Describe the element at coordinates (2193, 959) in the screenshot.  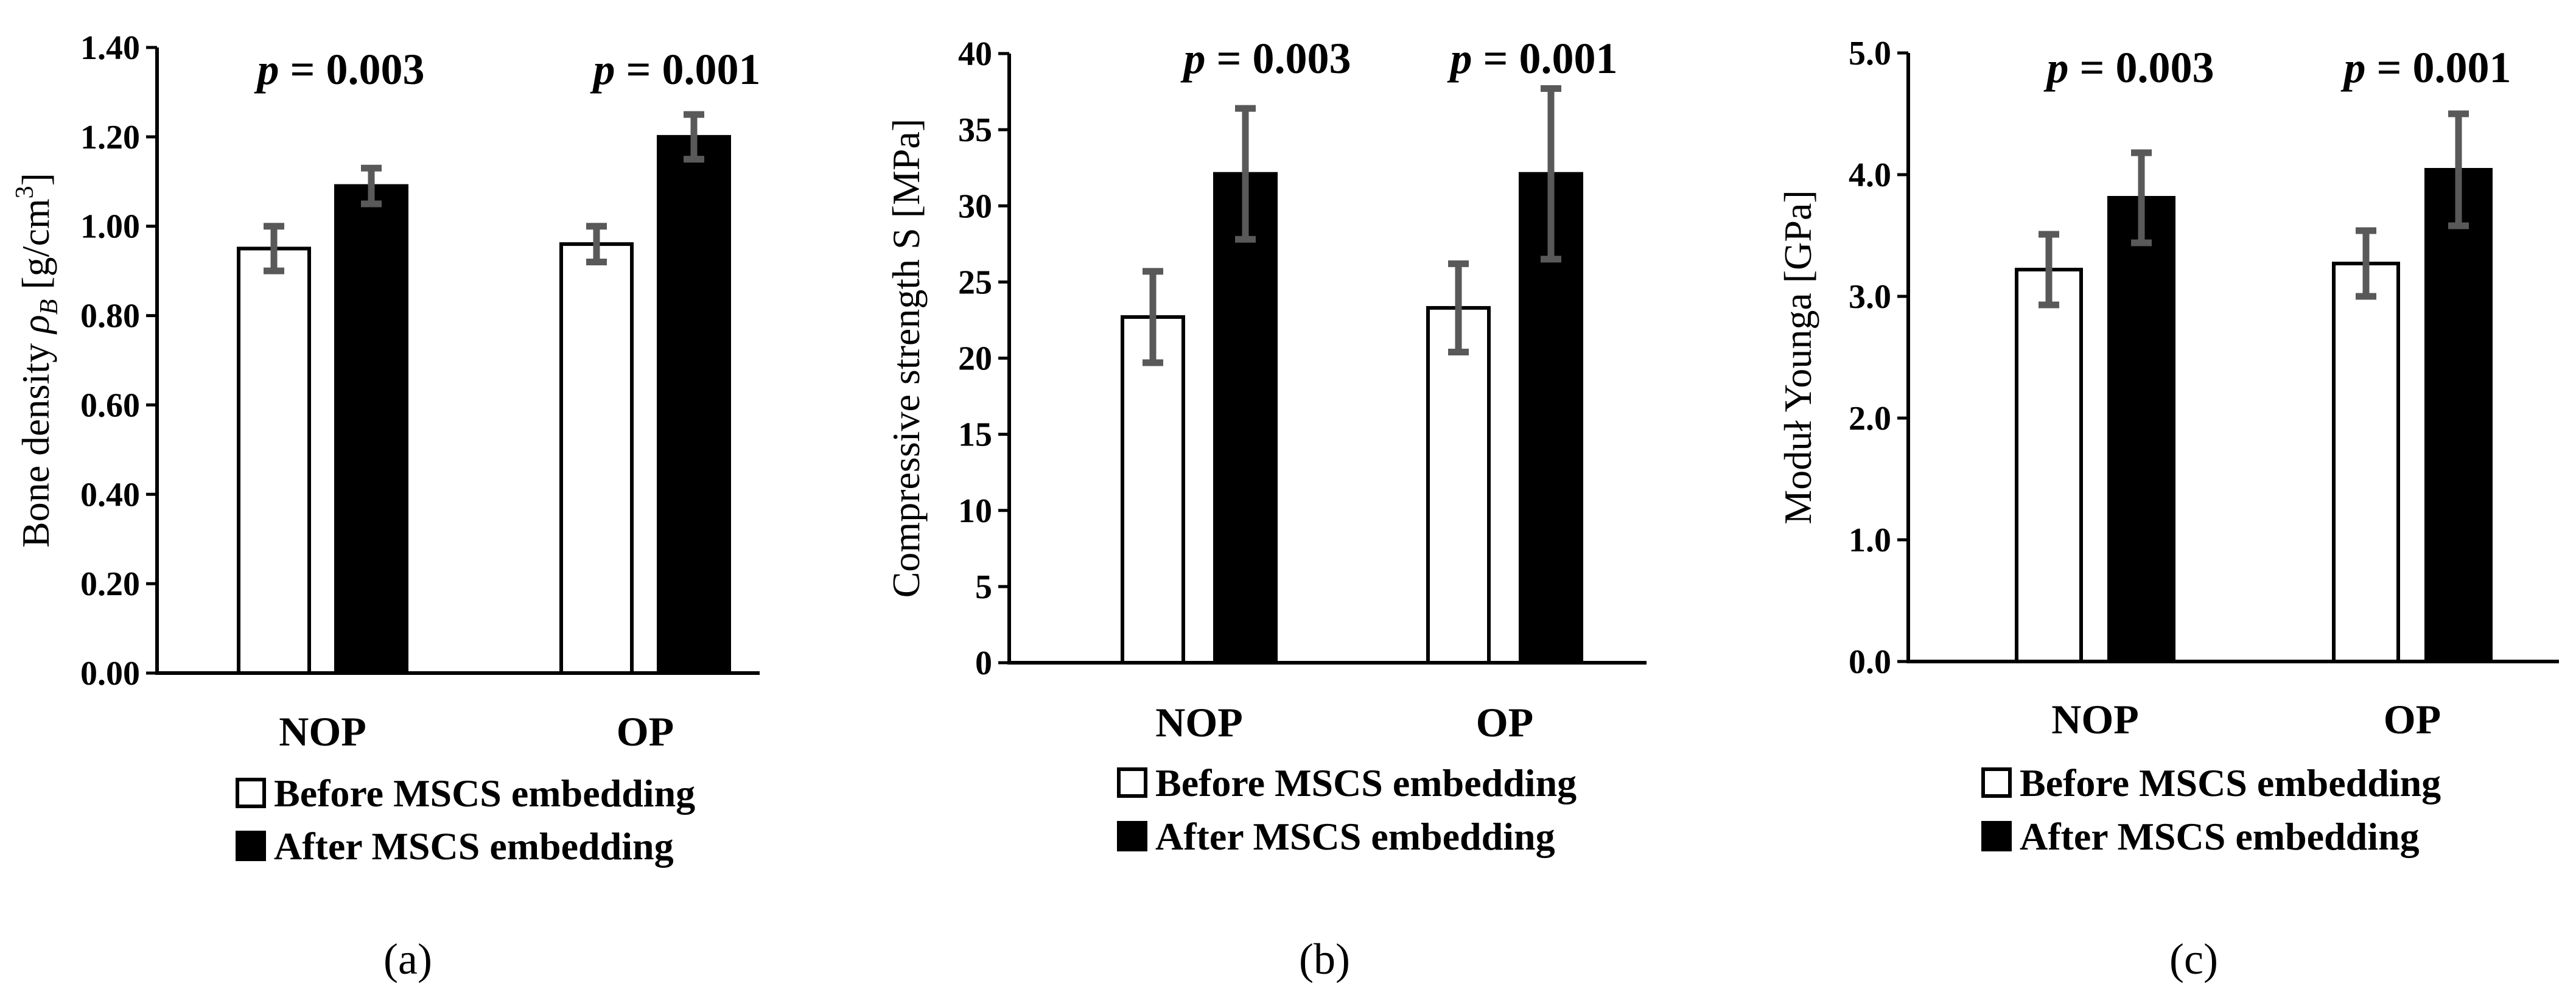
I see `panel-label: (c)` at that location.